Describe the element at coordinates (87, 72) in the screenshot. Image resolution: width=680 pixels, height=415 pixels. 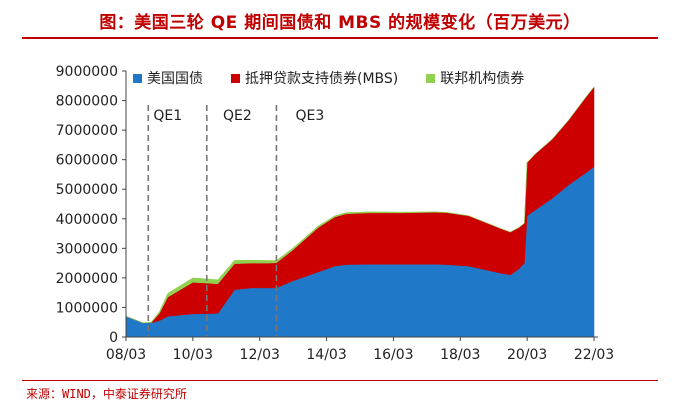
I see `y-tick-label-9: 9000000` at that location.